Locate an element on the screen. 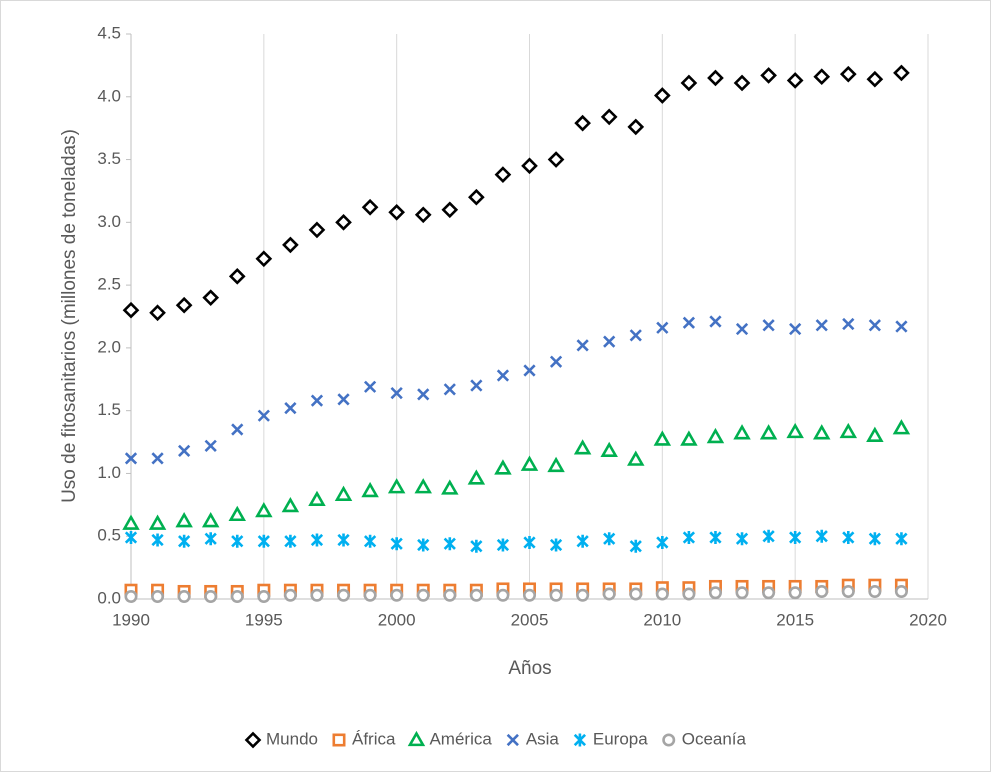 Image resolution: width=992 pixels, height=773 pixels. y-tick-label: 4.0 is located at coordinates (109, 95).